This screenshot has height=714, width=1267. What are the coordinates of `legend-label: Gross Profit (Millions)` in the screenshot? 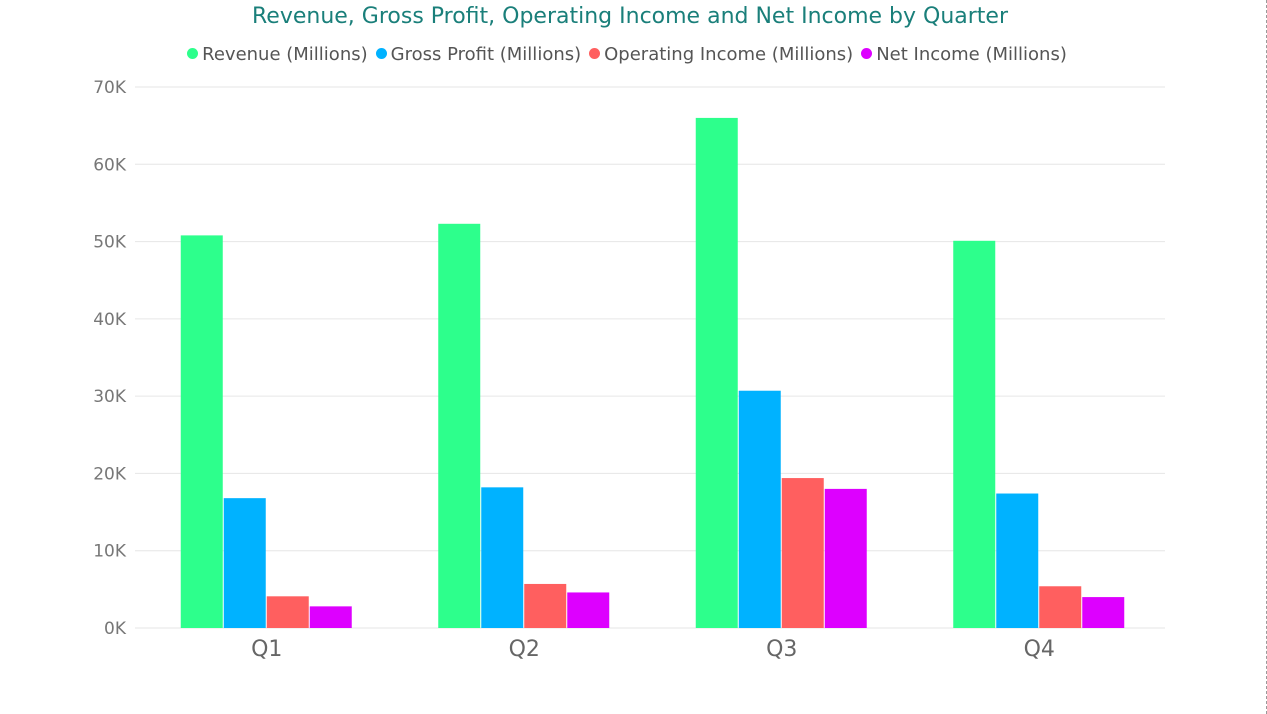 It's located at (486, 54).